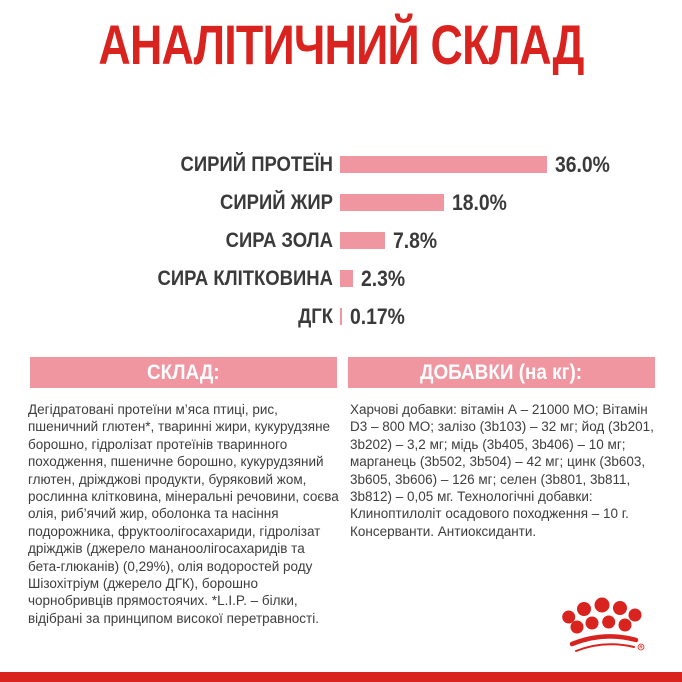 The width and height of the screenshot is (682, 682). What do you see at coordinates (315, 316) in the screenshot?
I see `category-label: ДГК` at bounding box center [315, 316].